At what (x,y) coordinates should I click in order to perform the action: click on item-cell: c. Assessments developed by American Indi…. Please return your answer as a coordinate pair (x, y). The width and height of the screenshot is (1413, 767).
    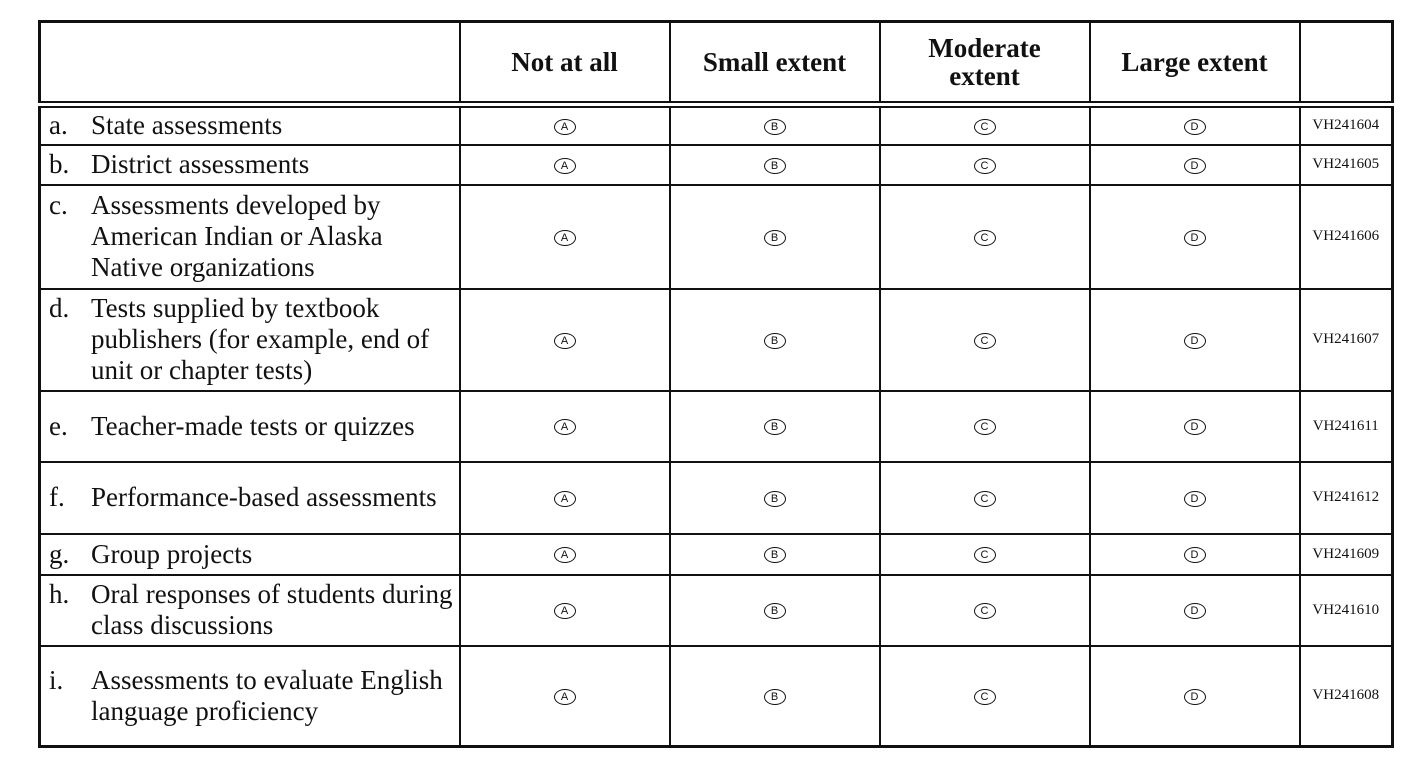
    Looking at the image, I should click on (249, 236).